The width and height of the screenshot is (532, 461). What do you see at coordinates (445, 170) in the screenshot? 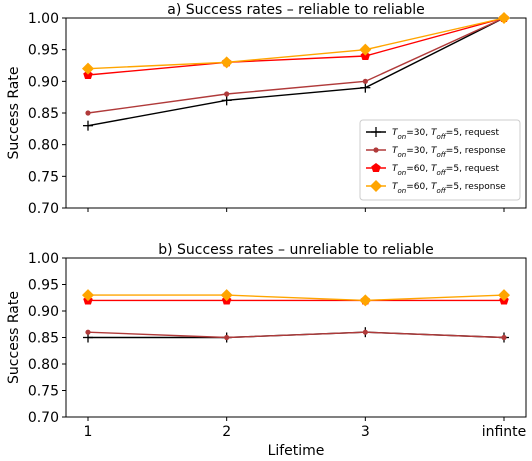
I see `legend-label: Ton=60, Toff=5, request` at bounding box center [445, 170].